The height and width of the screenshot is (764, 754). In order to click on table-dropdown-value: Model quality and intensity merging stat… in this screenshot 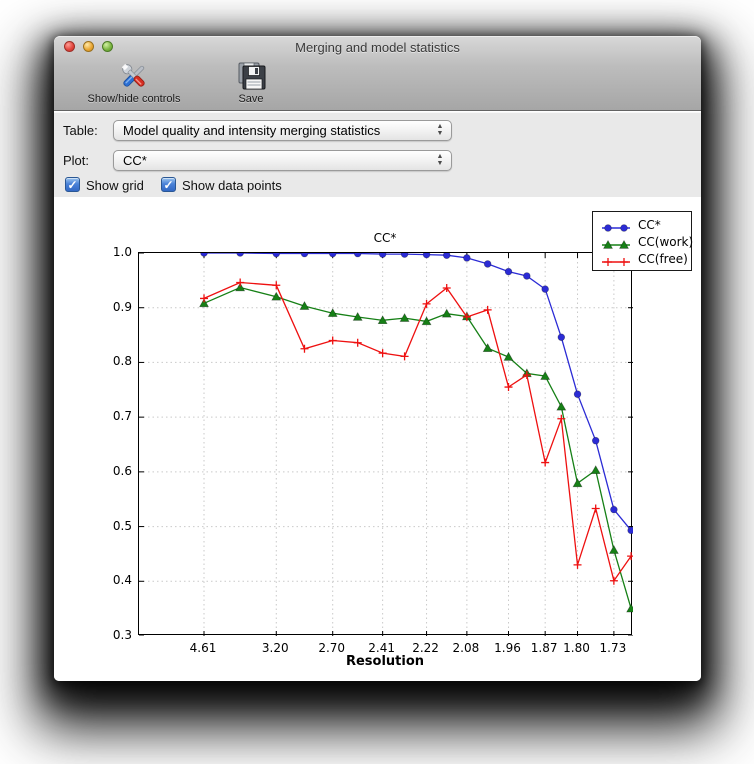, I will do `click(252, 130)`.